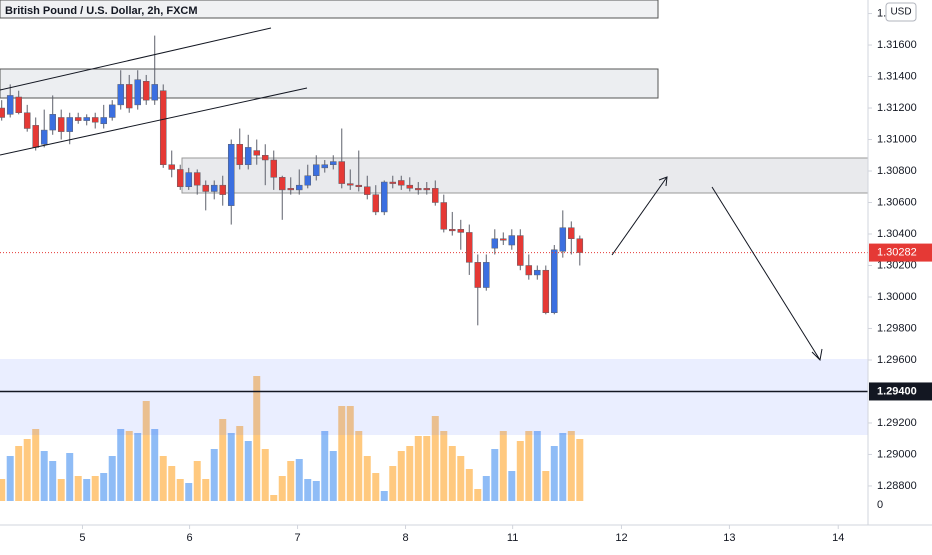 The width and height of the screenshot is (932, 555). Describe the element at coordinates (897, 252) in the screenshot. I see `last-price-label: 1.30282` at that location.